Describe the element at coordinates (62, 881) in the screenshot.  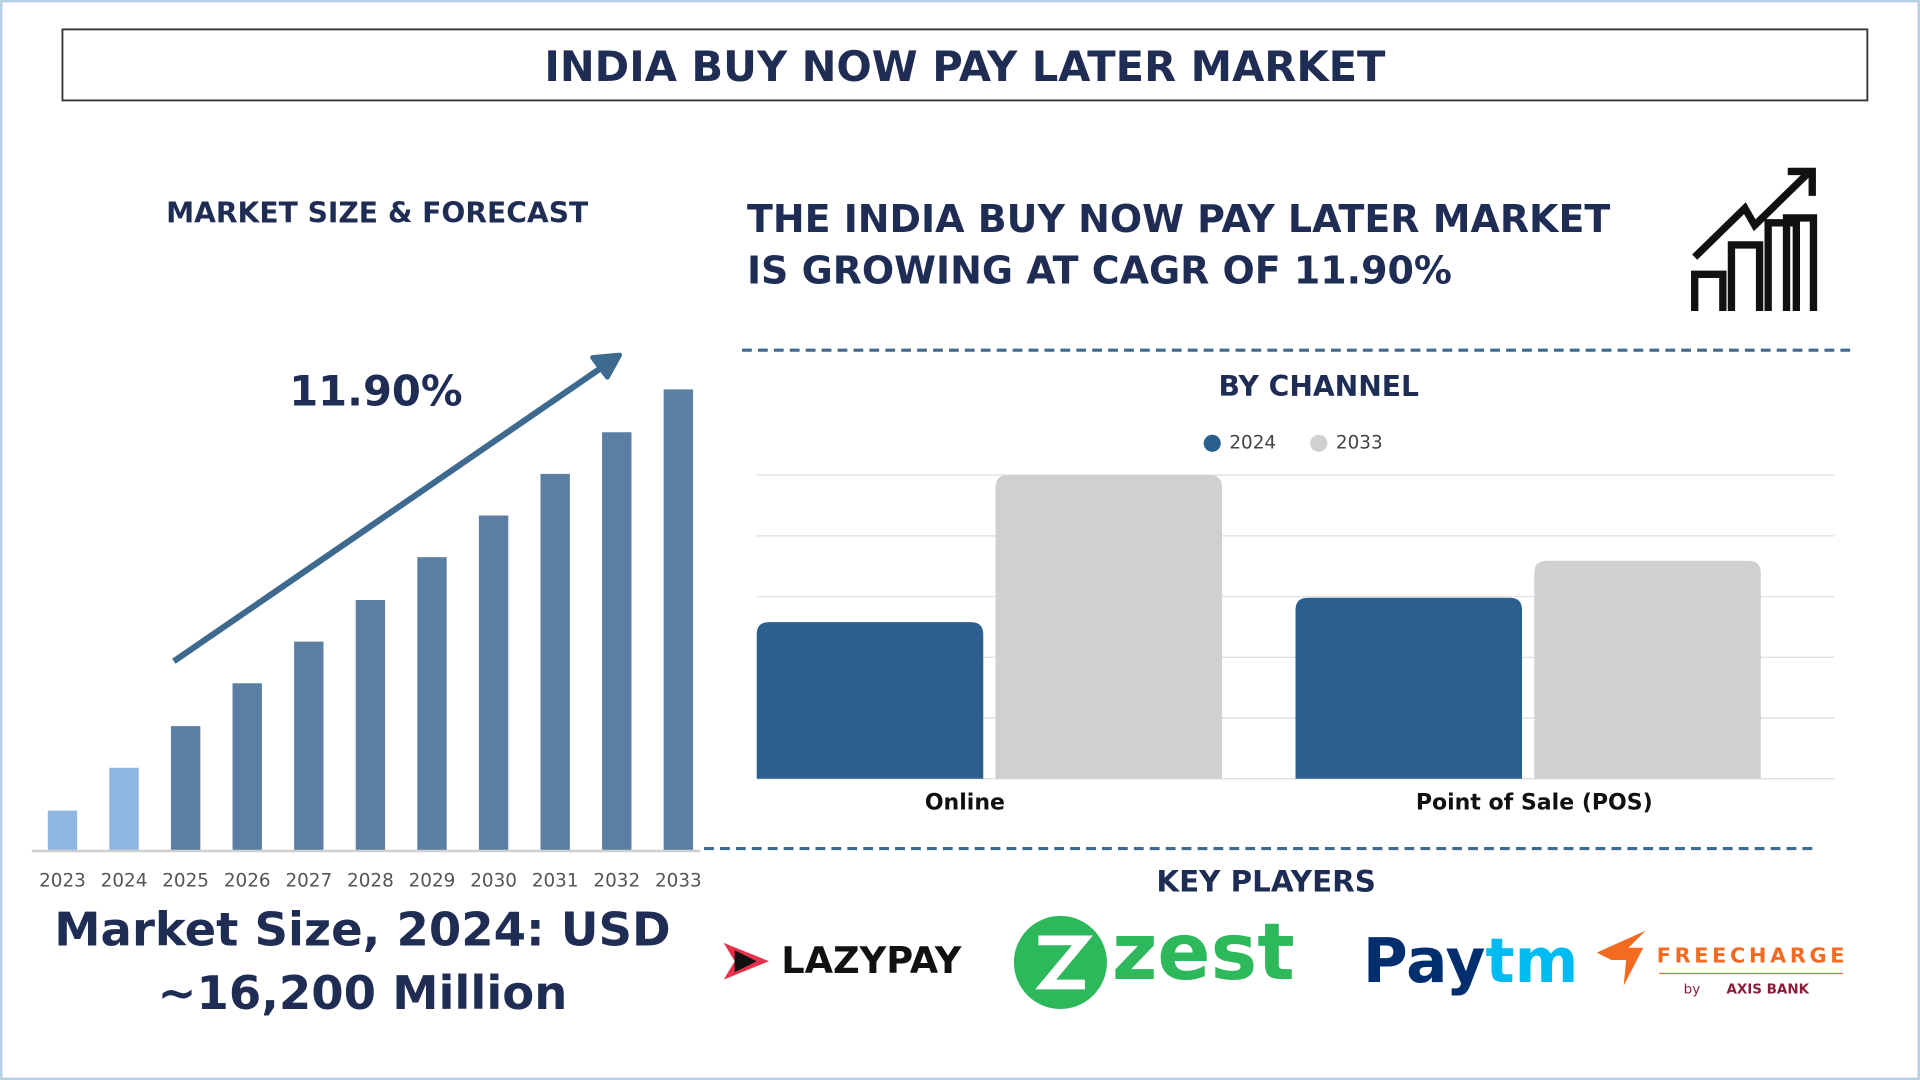
I see `x-tick-label: 2023` at that location.